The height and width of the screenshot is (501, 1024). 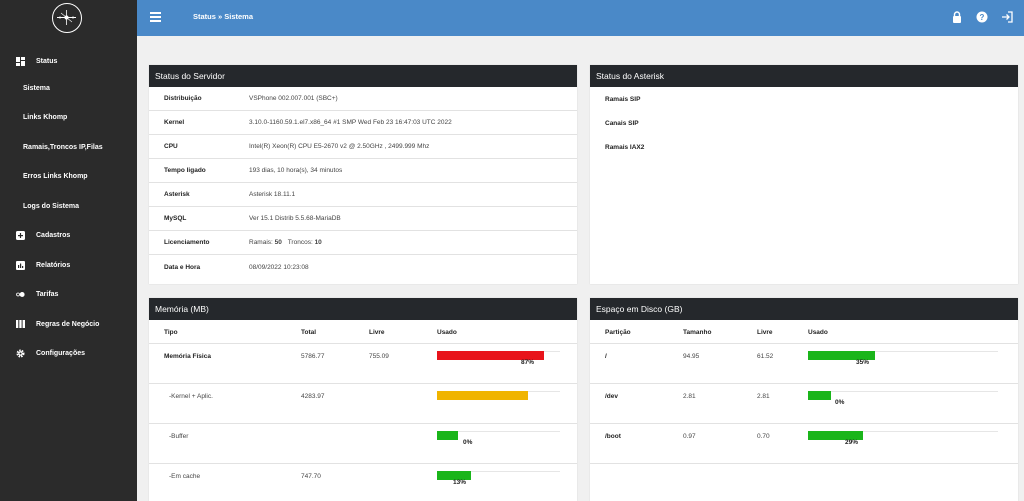 What do you see at coordinates (318, 242) in the screenshot?
I see `license-troncos-value: 10` at bounding box center [318, 242].